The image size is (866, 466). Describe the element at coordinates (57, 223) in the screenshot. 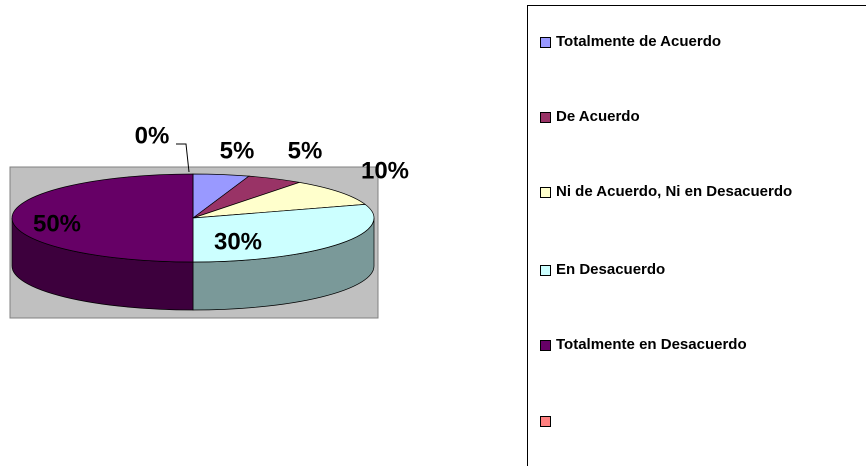

I see `data-label: 50%` at that location.